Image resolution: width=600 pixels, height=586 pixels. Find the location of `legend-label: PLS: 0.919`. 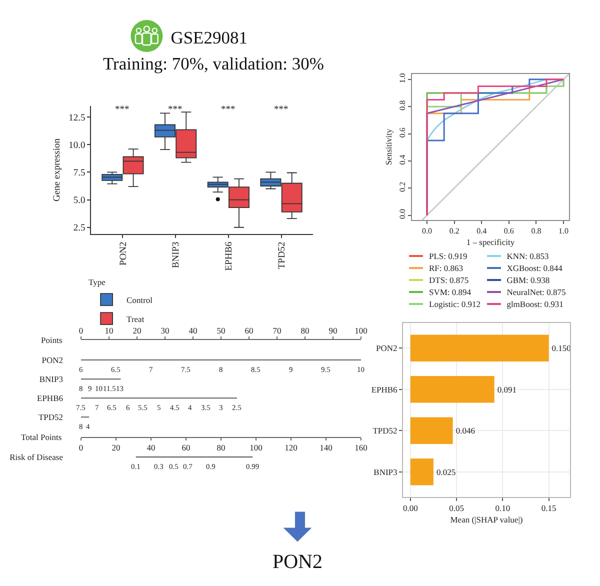

legend-label: PLS: 0.919 is located at coordinates (448, 255).